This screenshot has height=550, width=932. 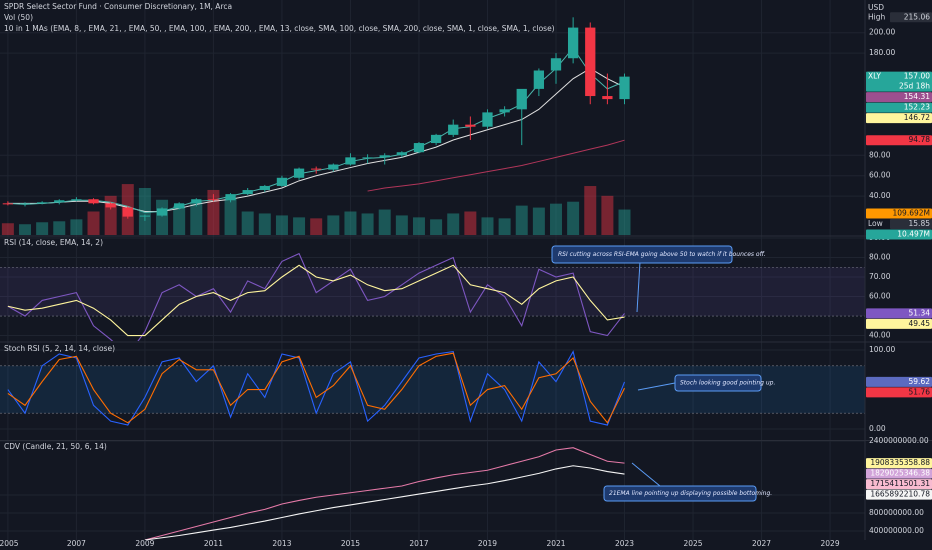 What do you see at coordinates (432, 292) in the screenshot?
I see `band` at bounding box center [432, 292].